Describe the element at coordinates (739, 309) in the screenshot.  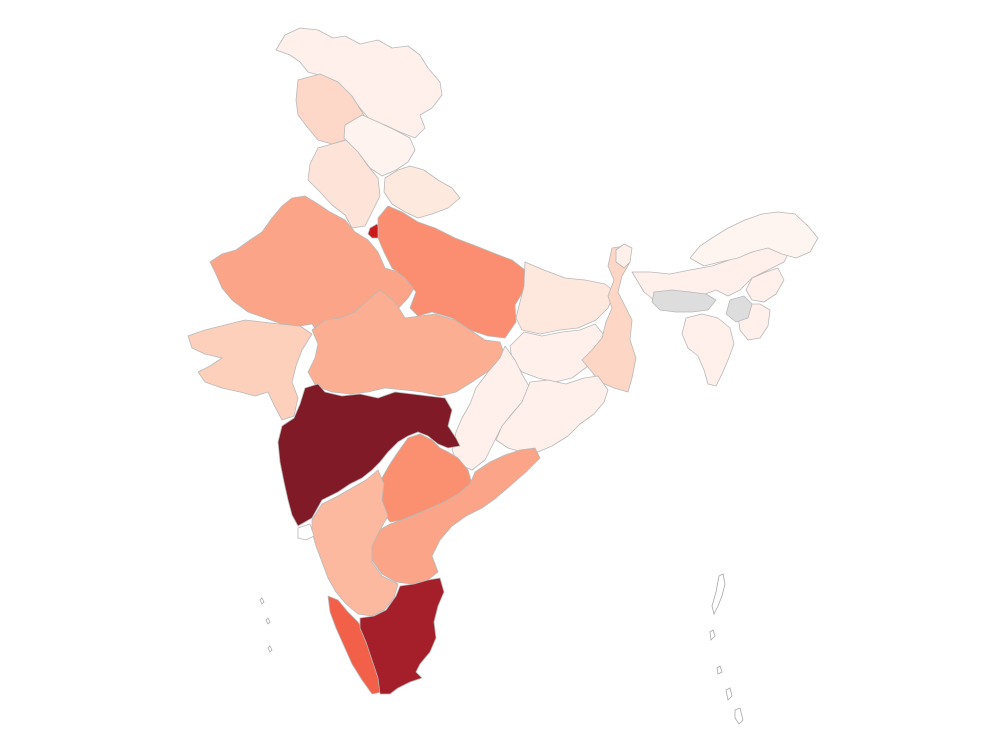
I see `region-tripura` at that location.